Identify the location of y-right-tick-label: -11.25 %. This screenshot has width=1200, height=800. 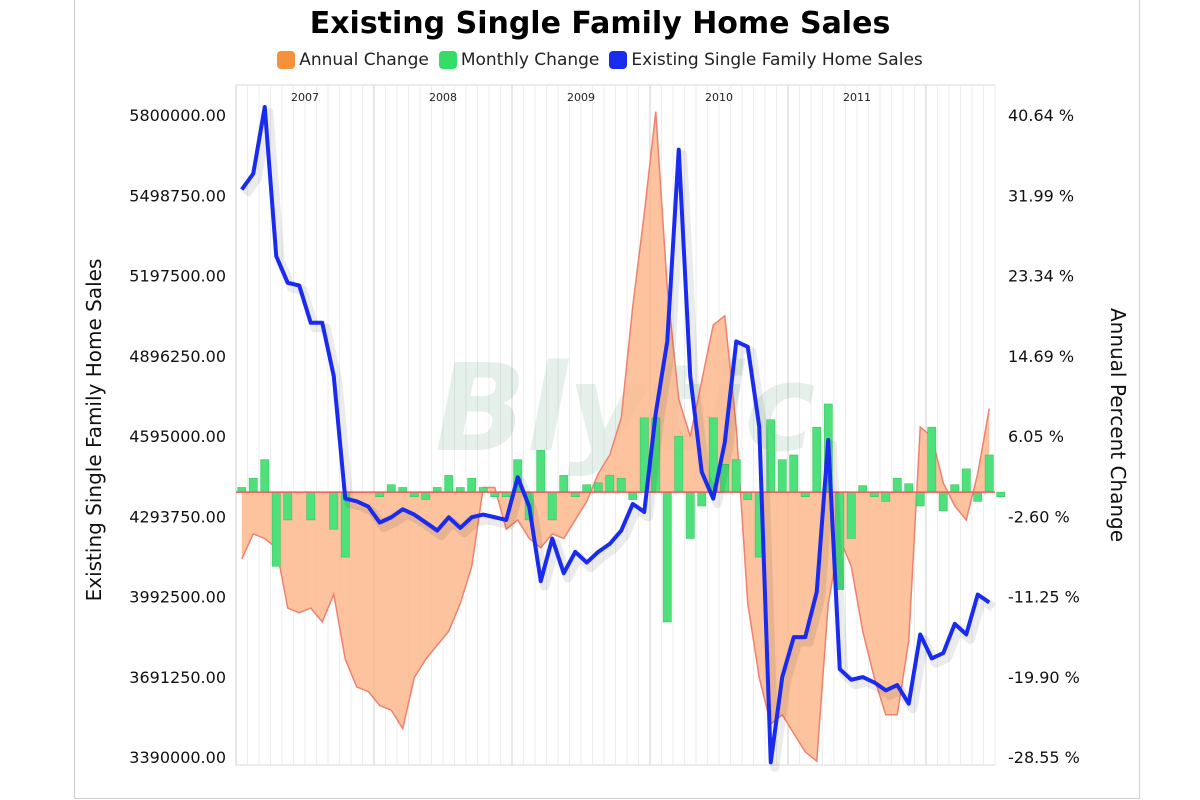
(1044, 597).